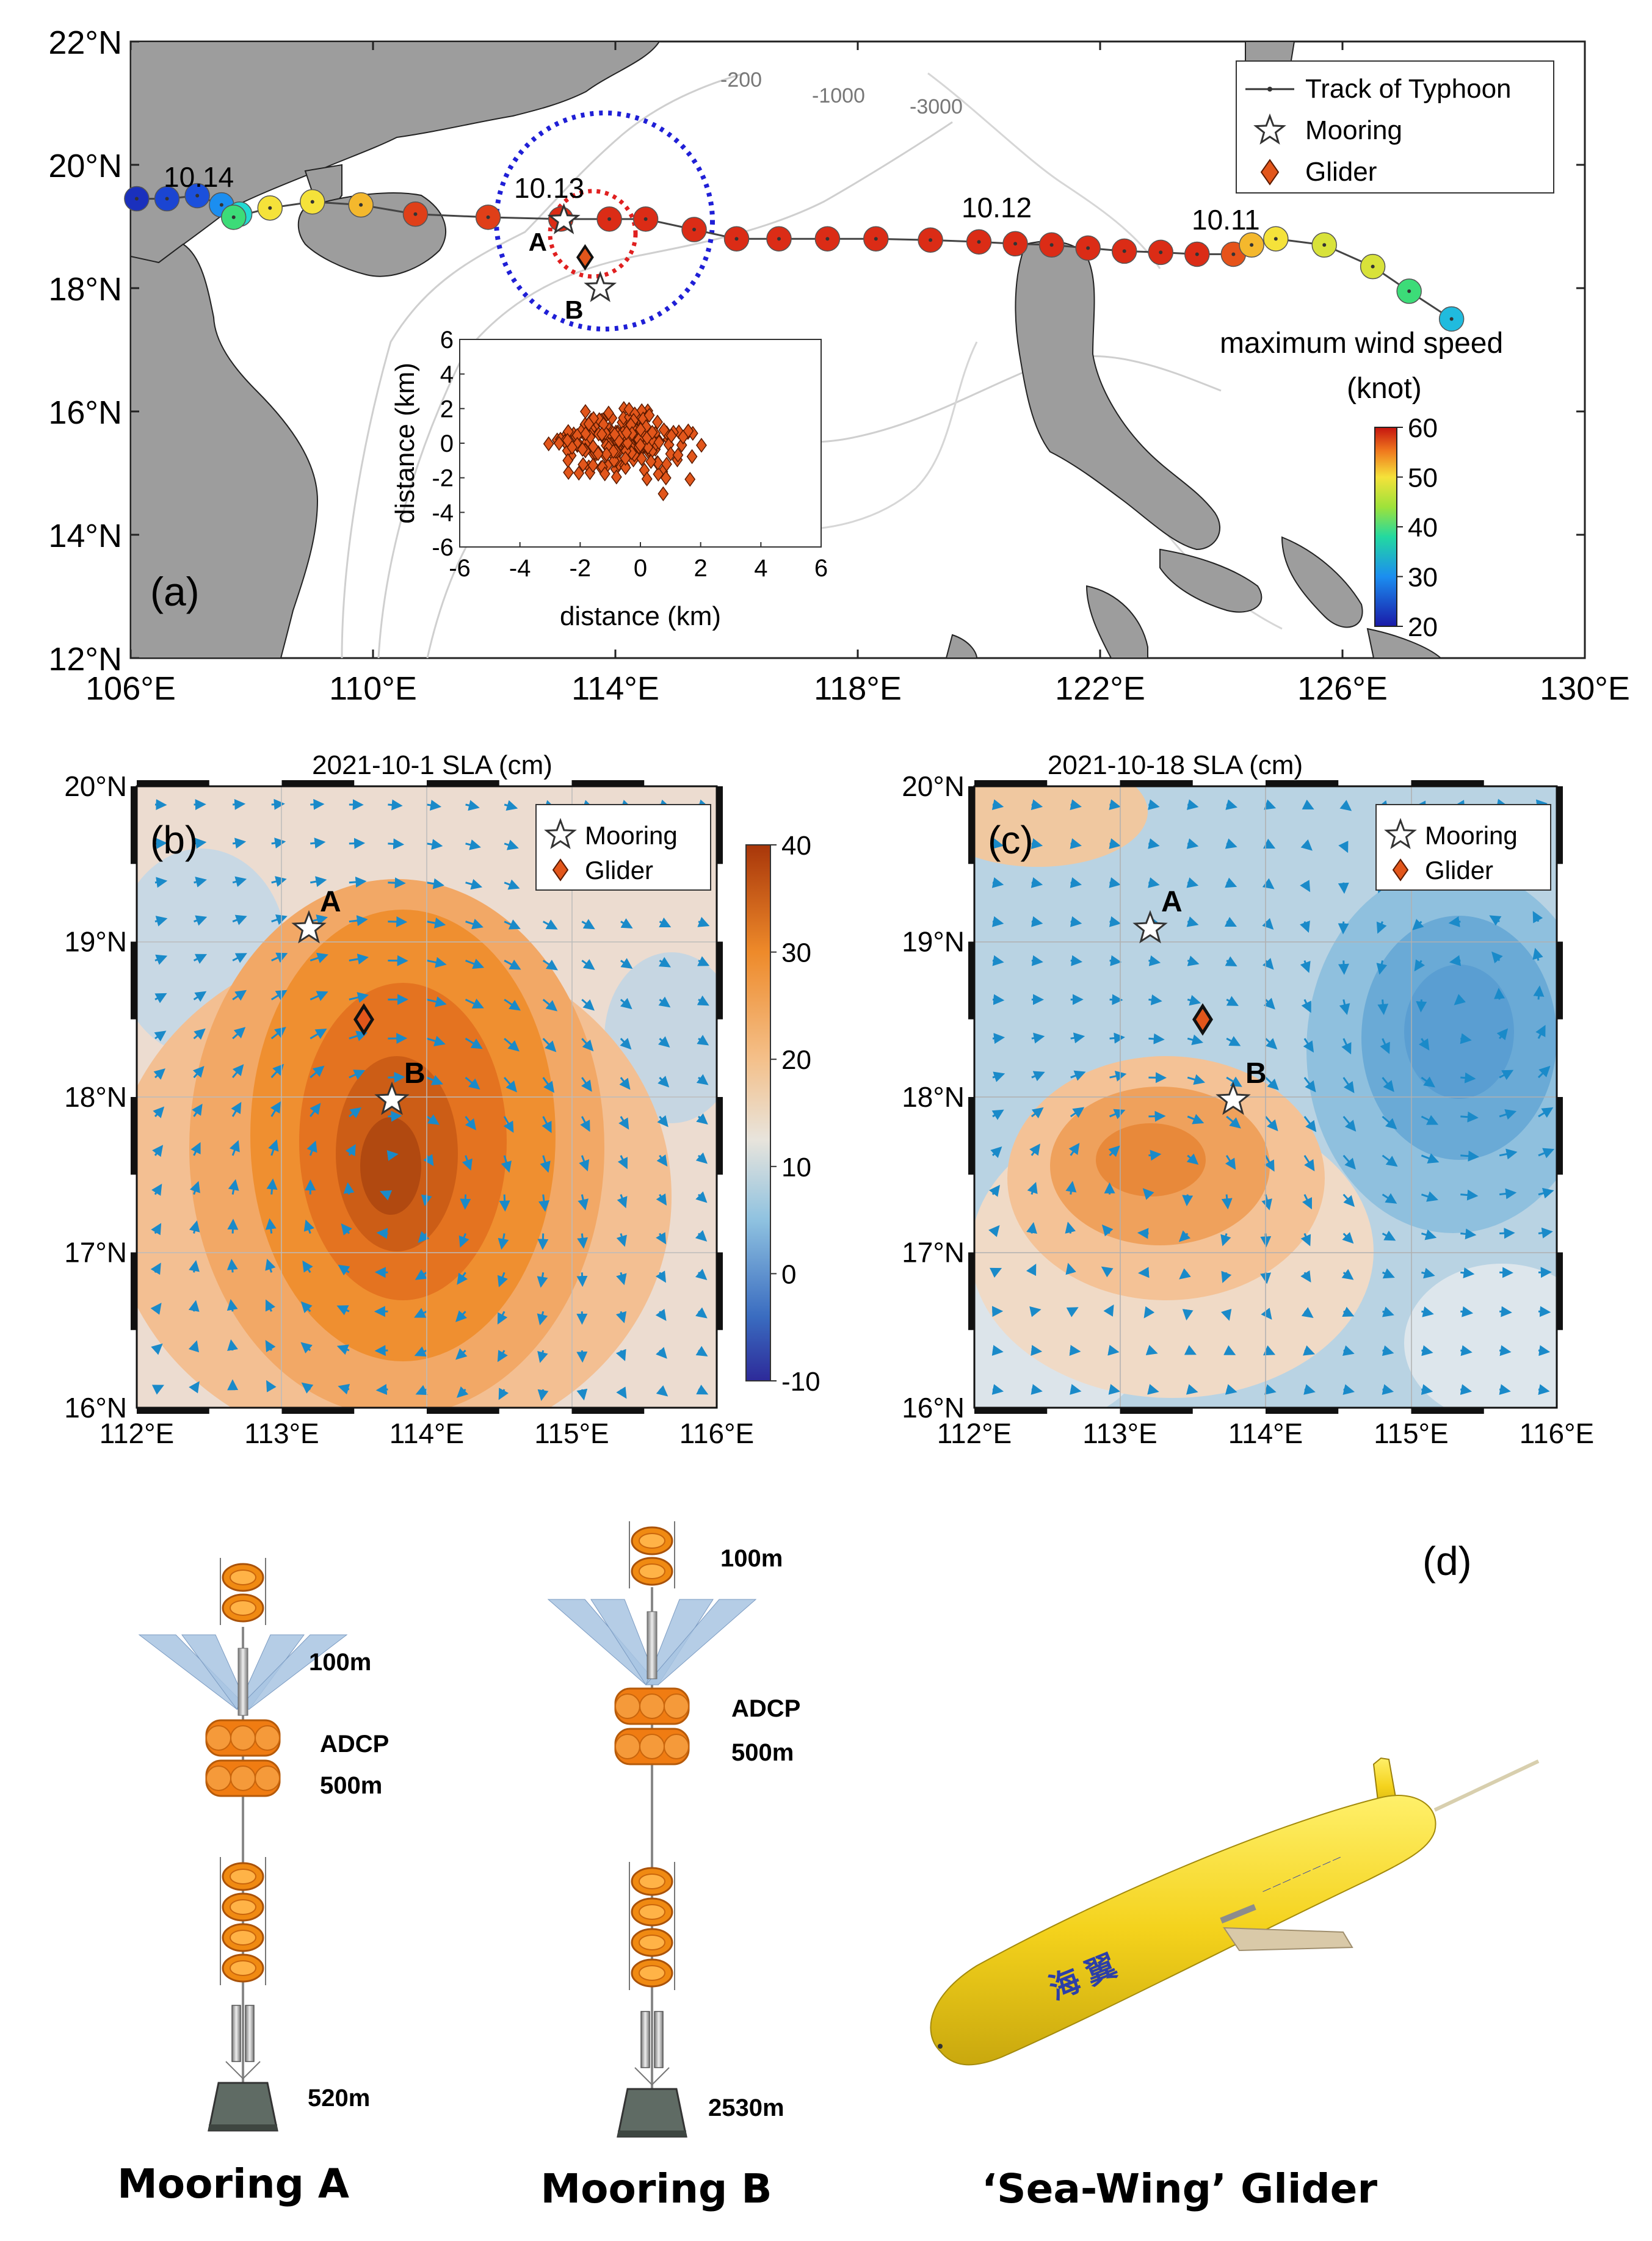  What do you see at coordinates (1459, 871) in the screenshot?
I see `legend-glider-label: Glider` at bounding box center [1459, 871].